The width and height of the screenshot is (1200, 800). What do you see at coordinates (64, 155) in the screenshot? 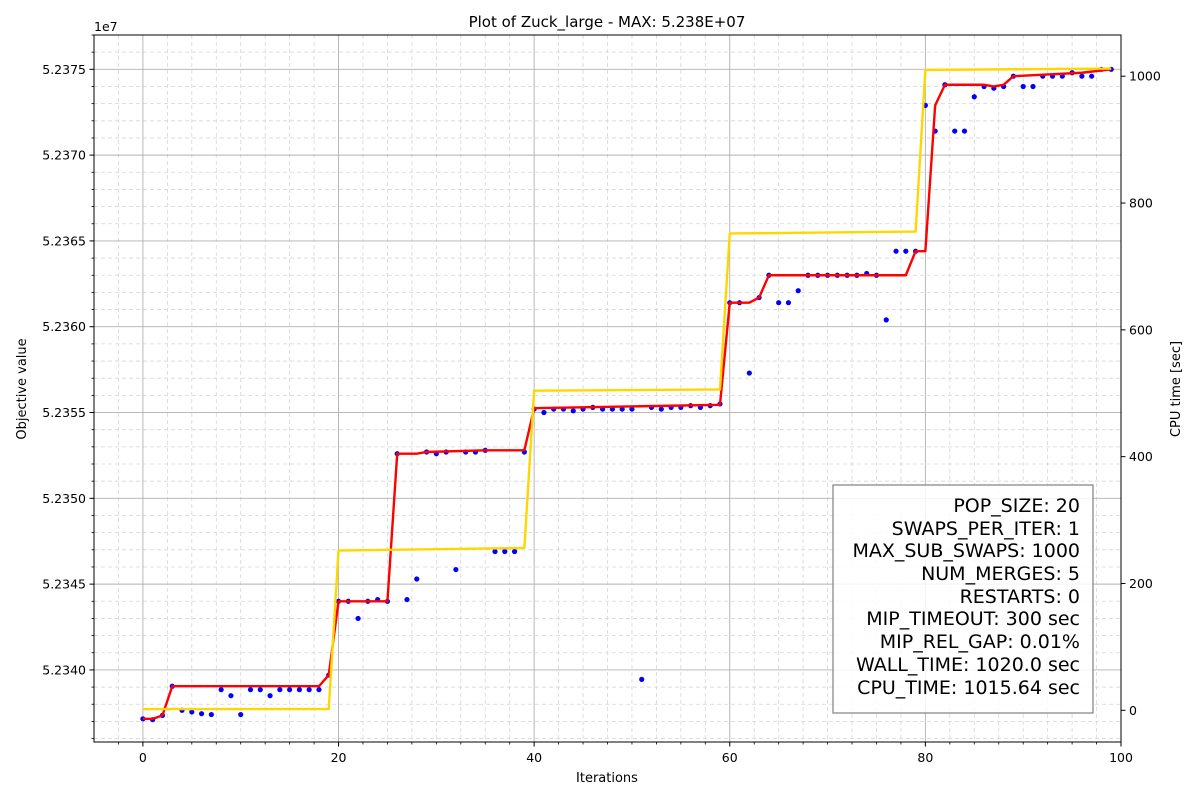
I see `y-tick-label: 5.2370` at bounding box center [64, 155].